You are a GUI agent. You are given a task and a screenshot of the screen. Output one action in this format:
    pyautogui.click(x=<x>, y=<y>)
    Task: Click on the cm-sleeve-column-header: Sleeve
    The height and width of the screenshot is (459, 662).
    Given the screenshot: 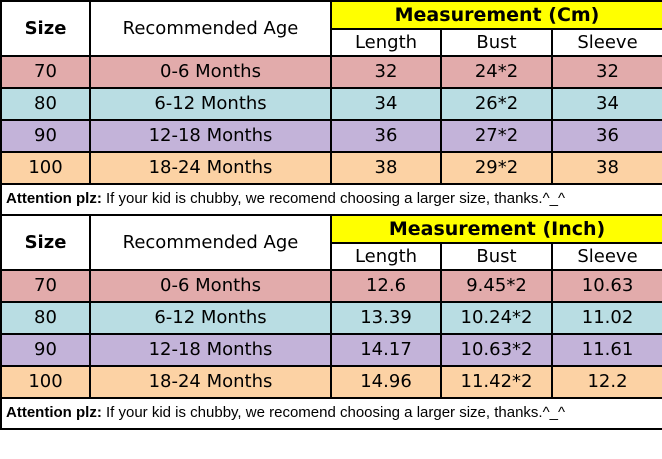 What is the action you would take?
    pyautogui.click(x=606, y=42)
    